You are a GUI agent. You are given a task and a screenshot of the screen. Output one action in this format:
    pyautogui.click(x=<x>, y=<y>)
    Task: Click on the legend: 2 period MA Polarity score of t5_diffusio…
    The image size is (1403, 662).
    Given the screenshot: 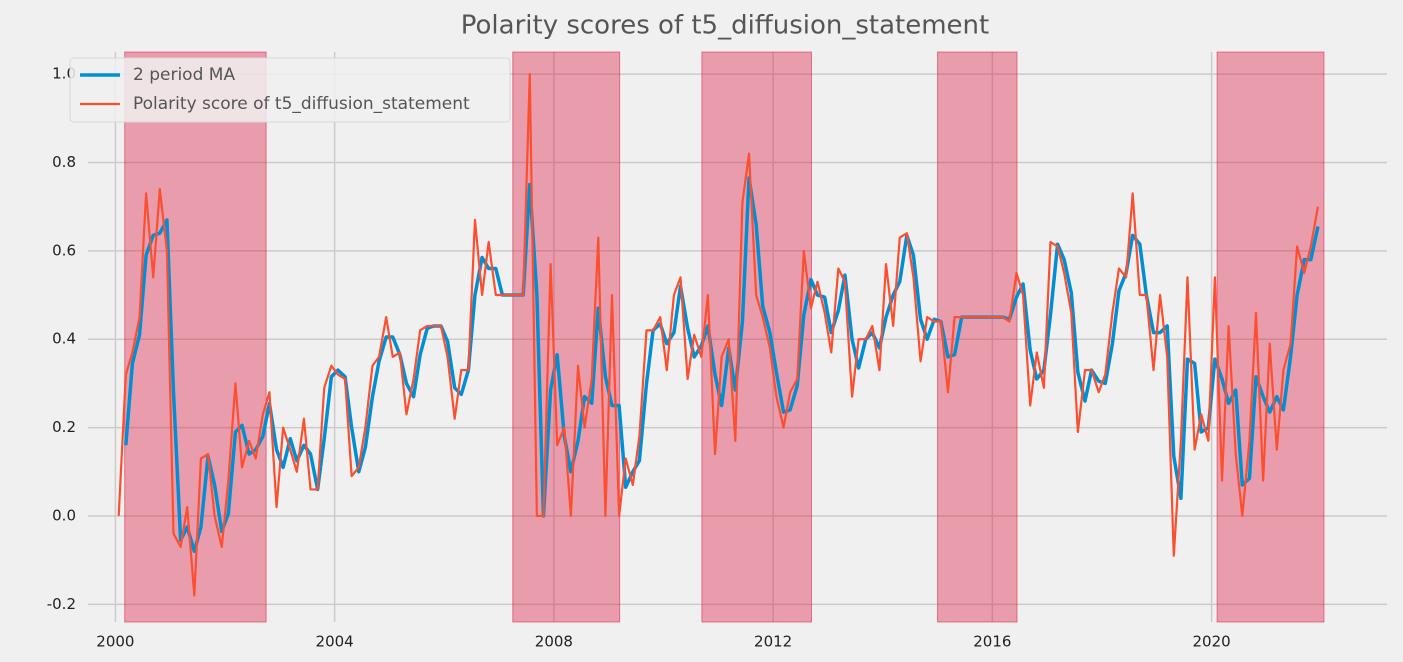 What is the action you would take?
    pyautogui.click(x=290, y=90)
    